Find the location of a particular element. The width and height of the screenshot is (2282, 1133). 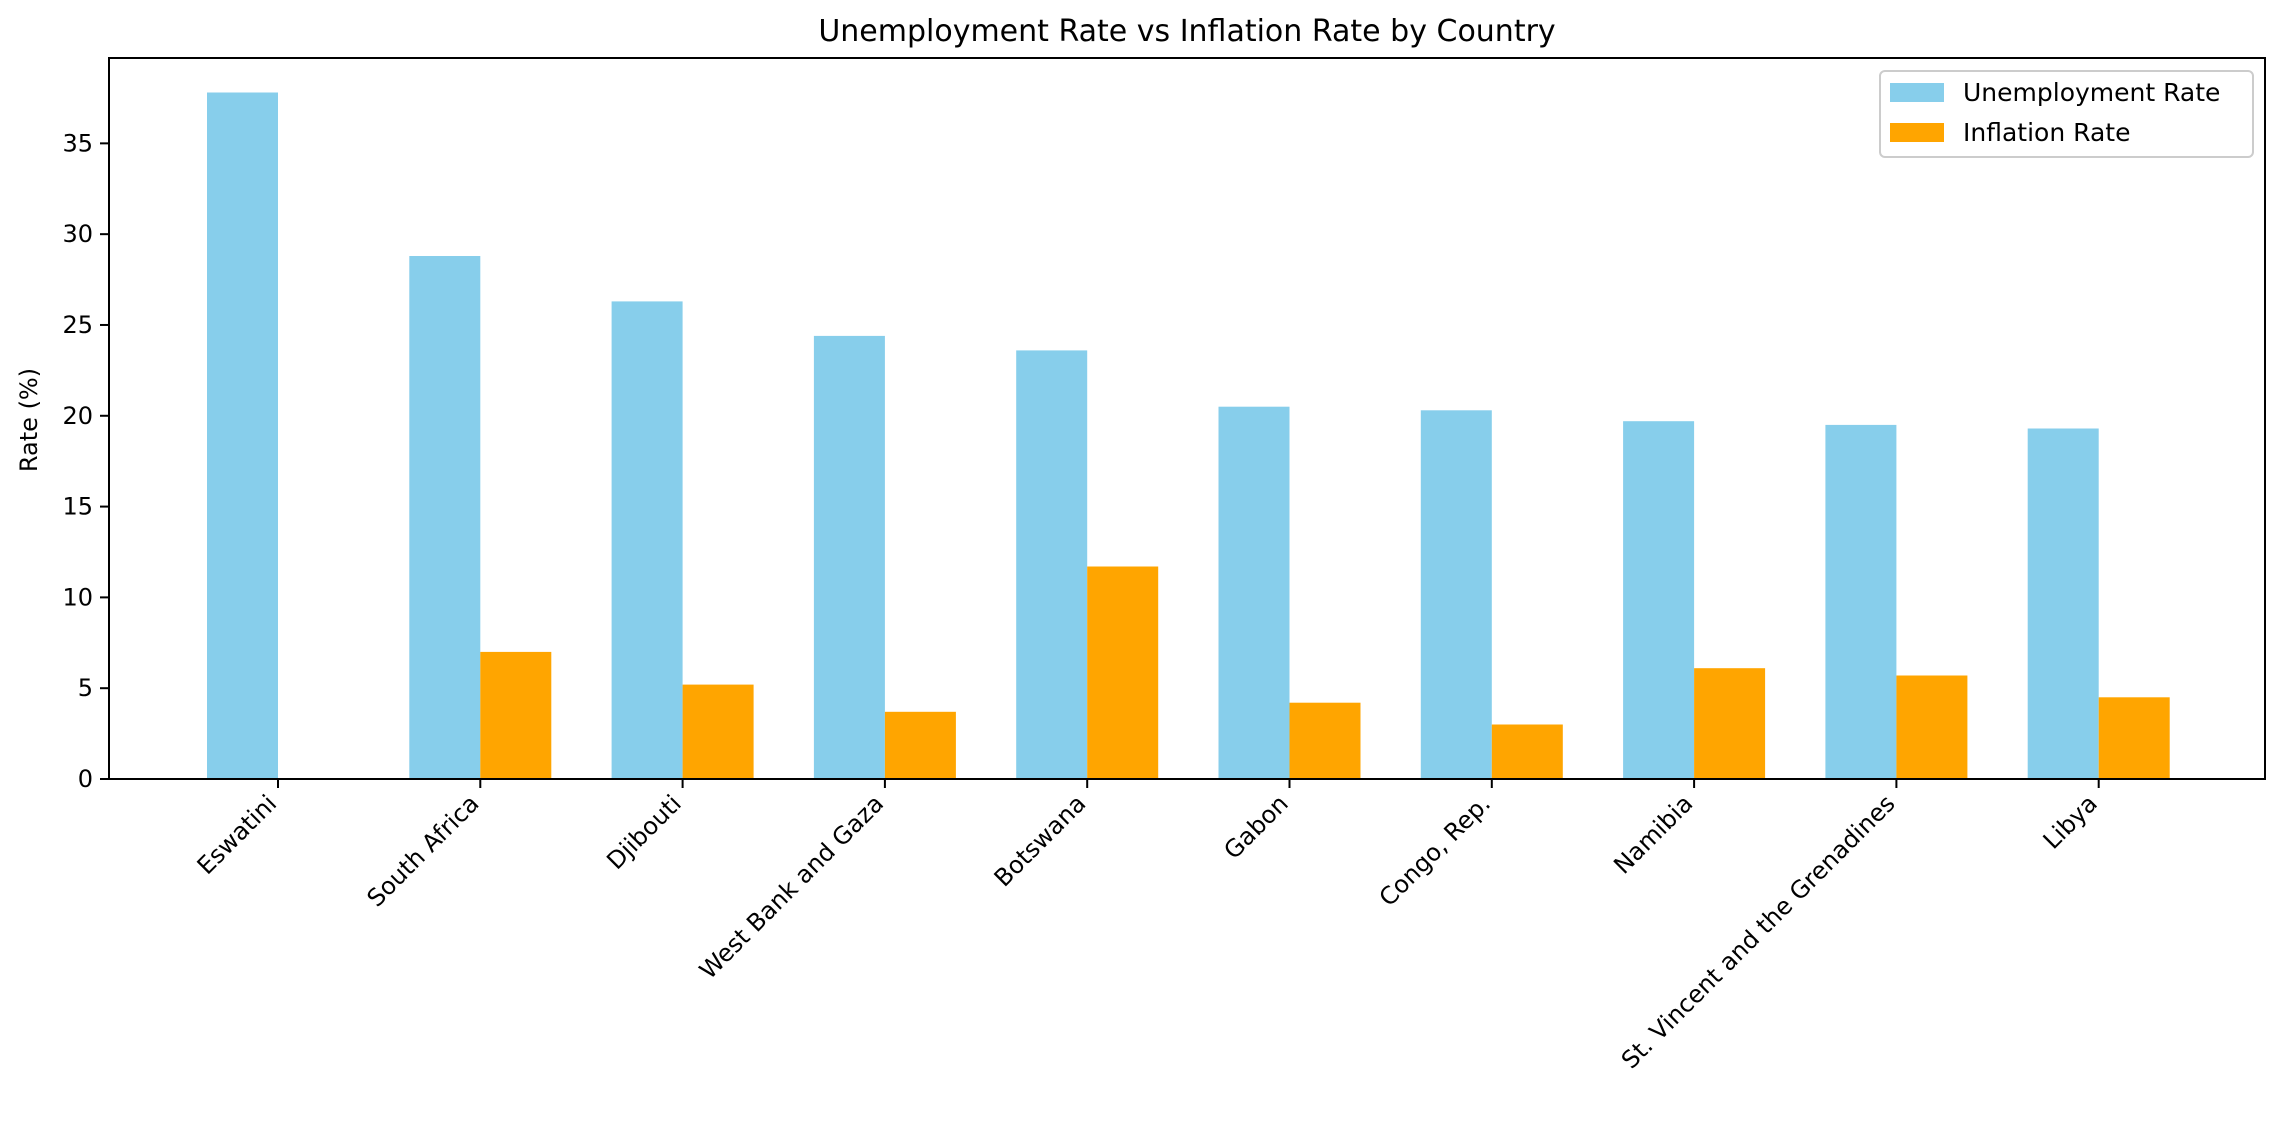

y-axis-label: Rate (%) is located at coordinates (29, 420).